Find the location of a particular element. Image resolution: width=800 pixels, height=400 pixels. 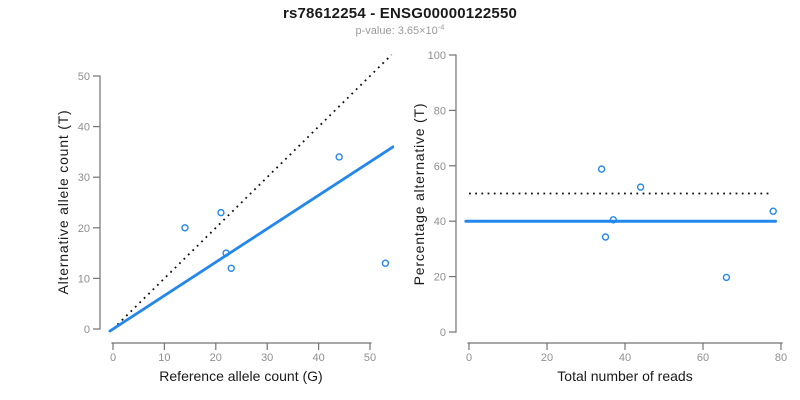

y-tick-label: 10 is located at coordinates (84, 279).